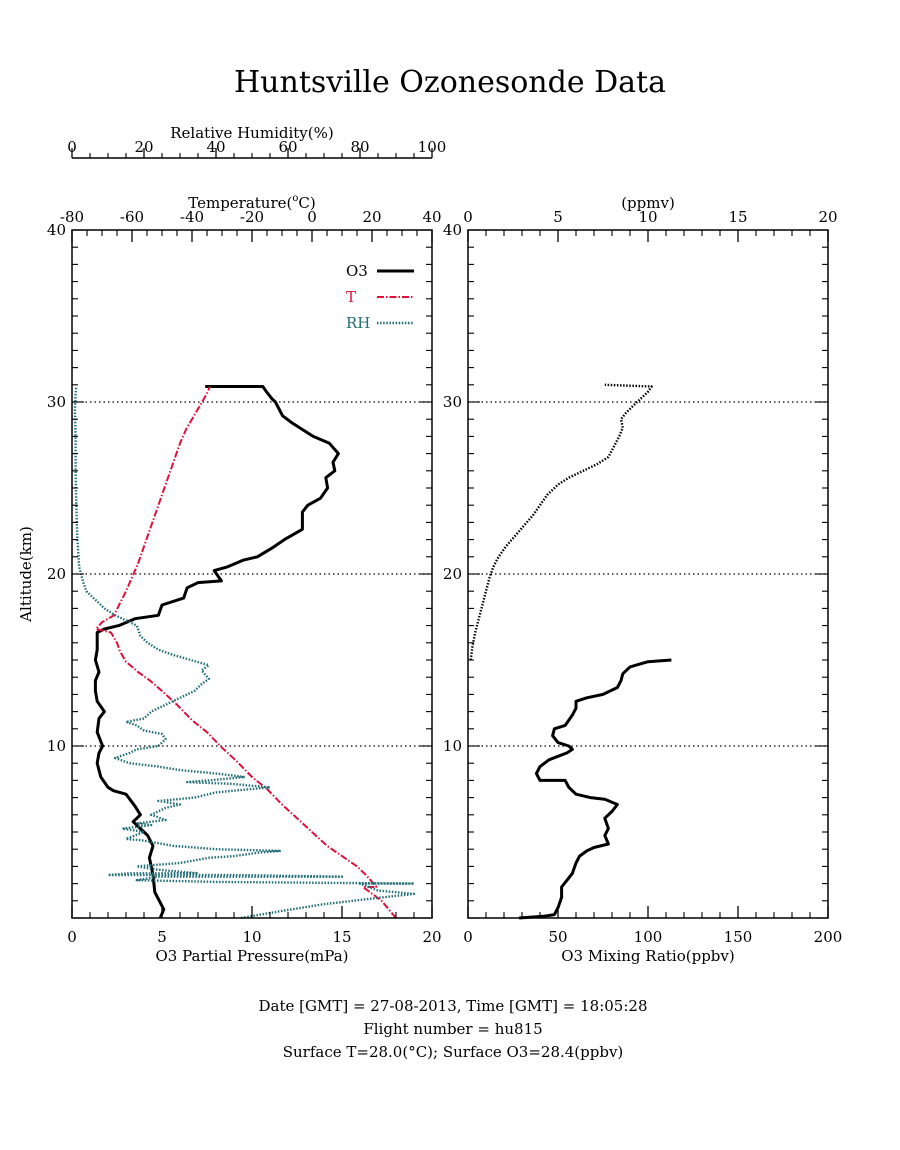 This screenshot has width=900, height=1150. Describe the element at coordinates (312, 217) in the screenshot. I see `temperature-tick-label: 0` at that location.